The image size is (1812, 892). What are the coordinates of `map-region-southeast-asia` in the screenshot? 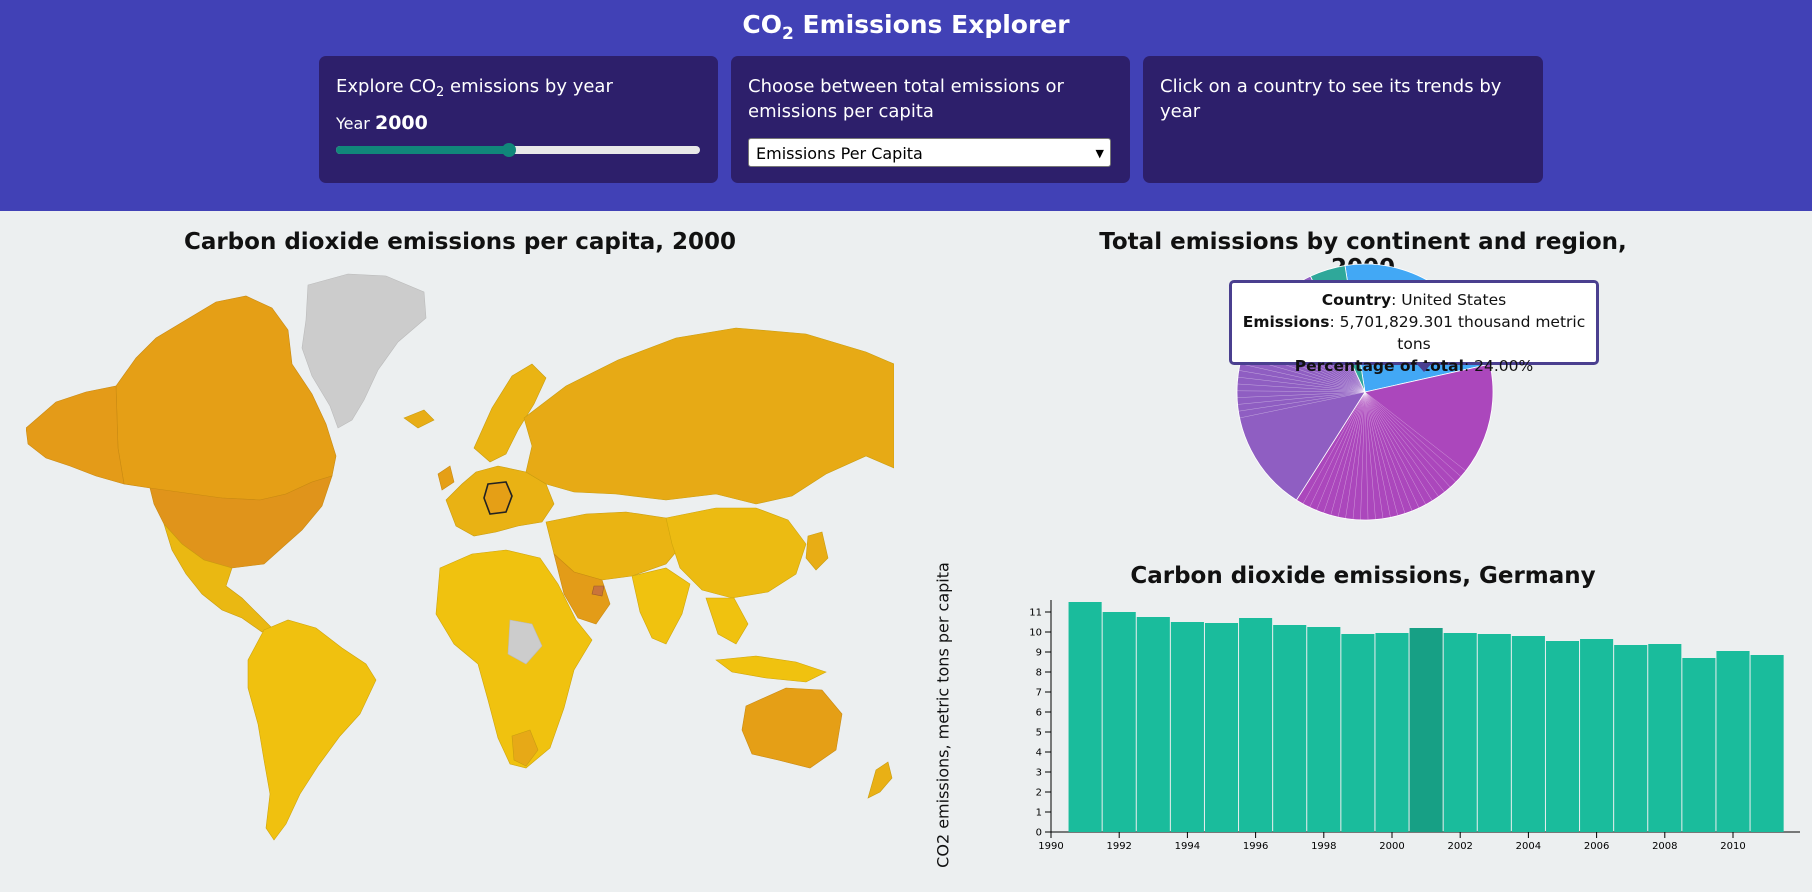 It's located at (727, 621).